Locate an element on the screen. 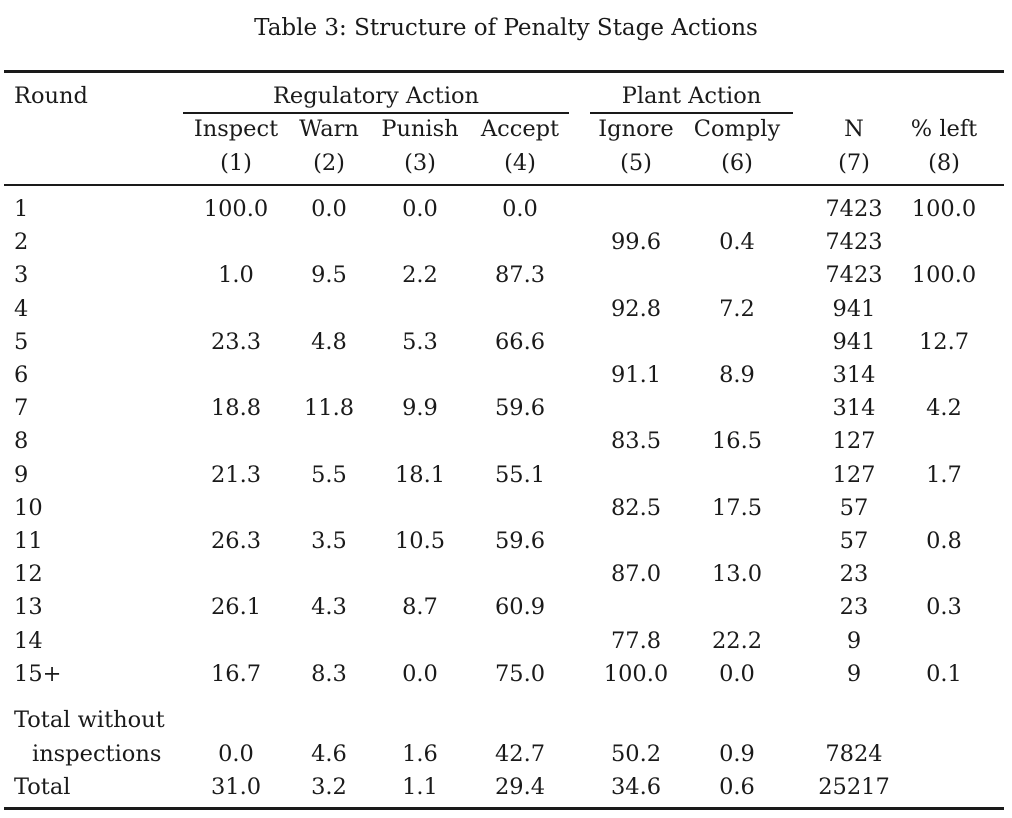 The height and width of the screenshot is (818, 1012). table-cell: 82.5 is located at coordinates (636, 507).